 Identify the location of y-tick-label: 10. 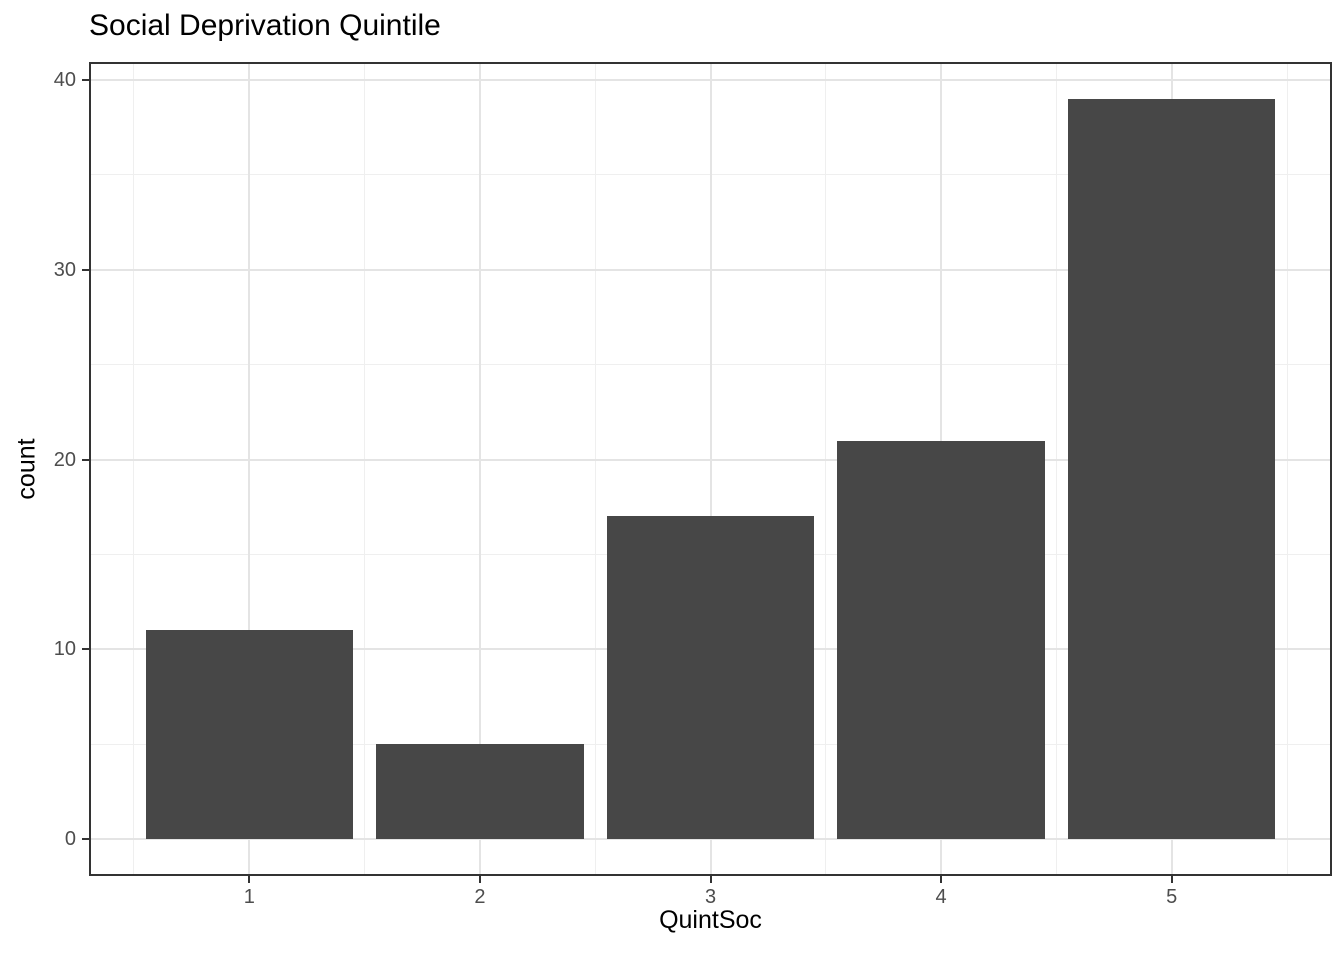
(64, 649).